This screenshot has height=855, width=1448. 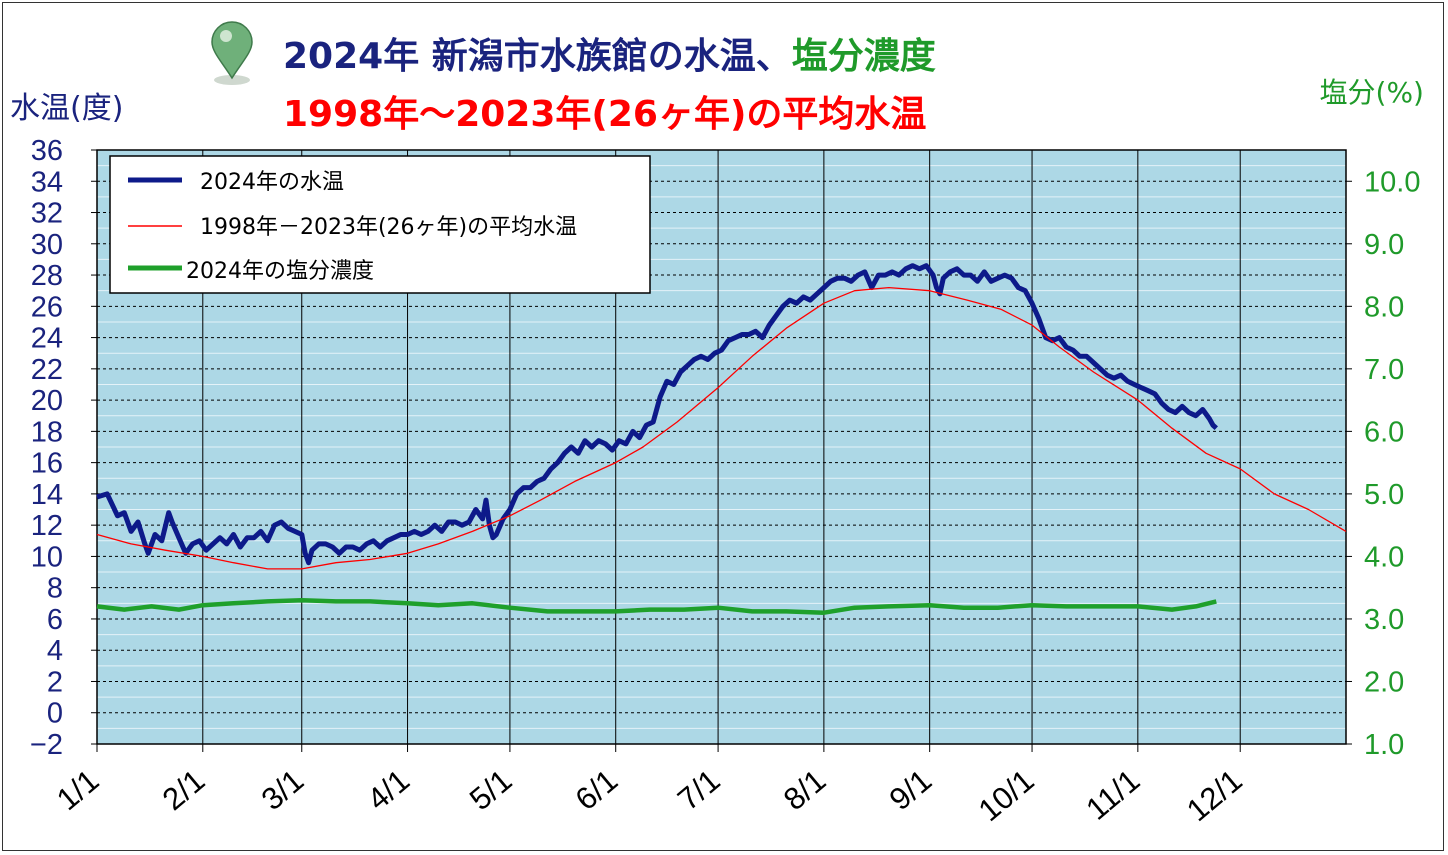 I want to click on x-tick-label: 11/1, so click(x=1112, y=795).